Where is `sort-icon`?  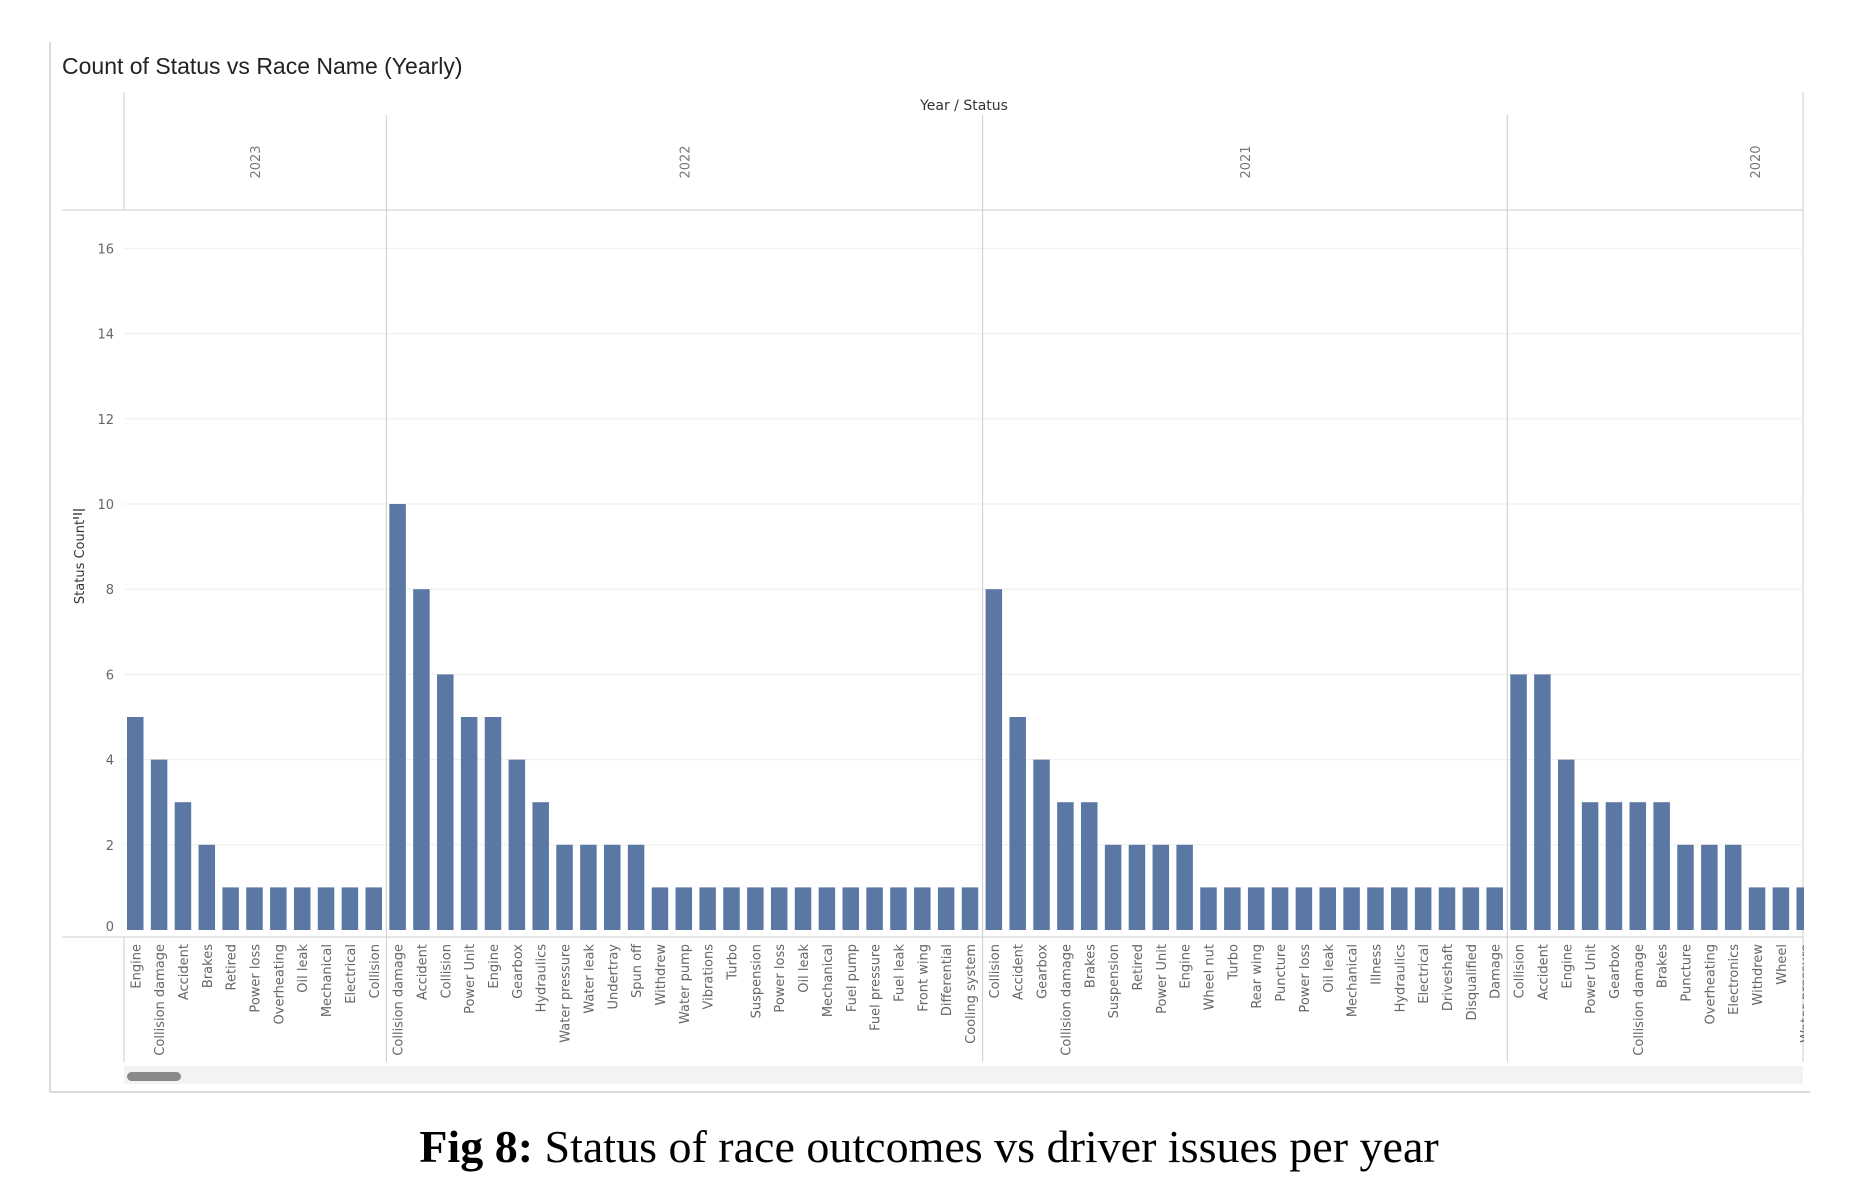 sort-icon is located at coordinates (79, 514).